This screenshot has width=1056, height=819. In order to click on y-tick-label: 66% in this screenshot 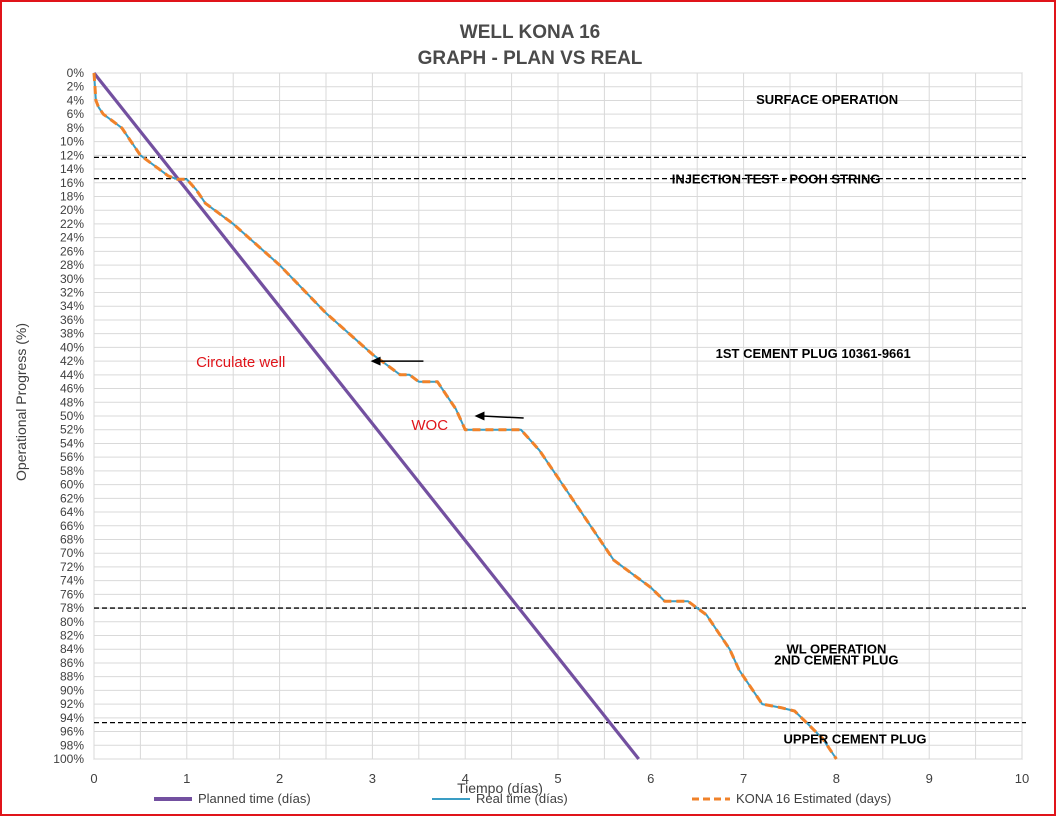, I will do `click(72, 526)`.